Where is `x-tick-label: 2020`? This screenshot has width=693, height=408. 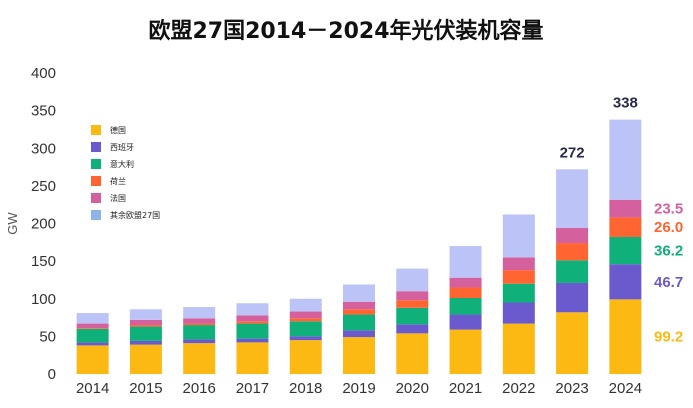 x-tick-label: 2020 is located at coordinates (412, 388).